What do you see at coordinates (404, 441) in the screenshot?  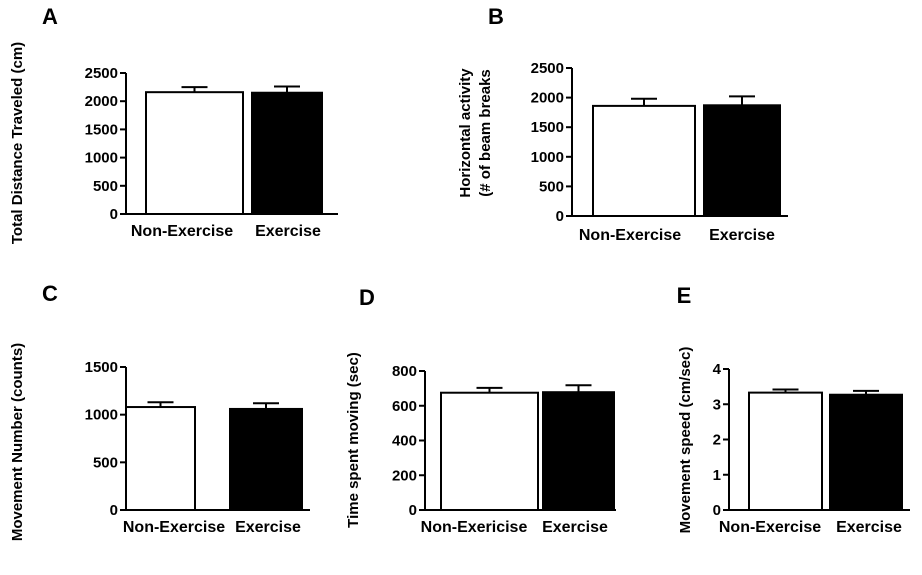 I see `y-tick-label: 400` at bounding box center [404, 441].